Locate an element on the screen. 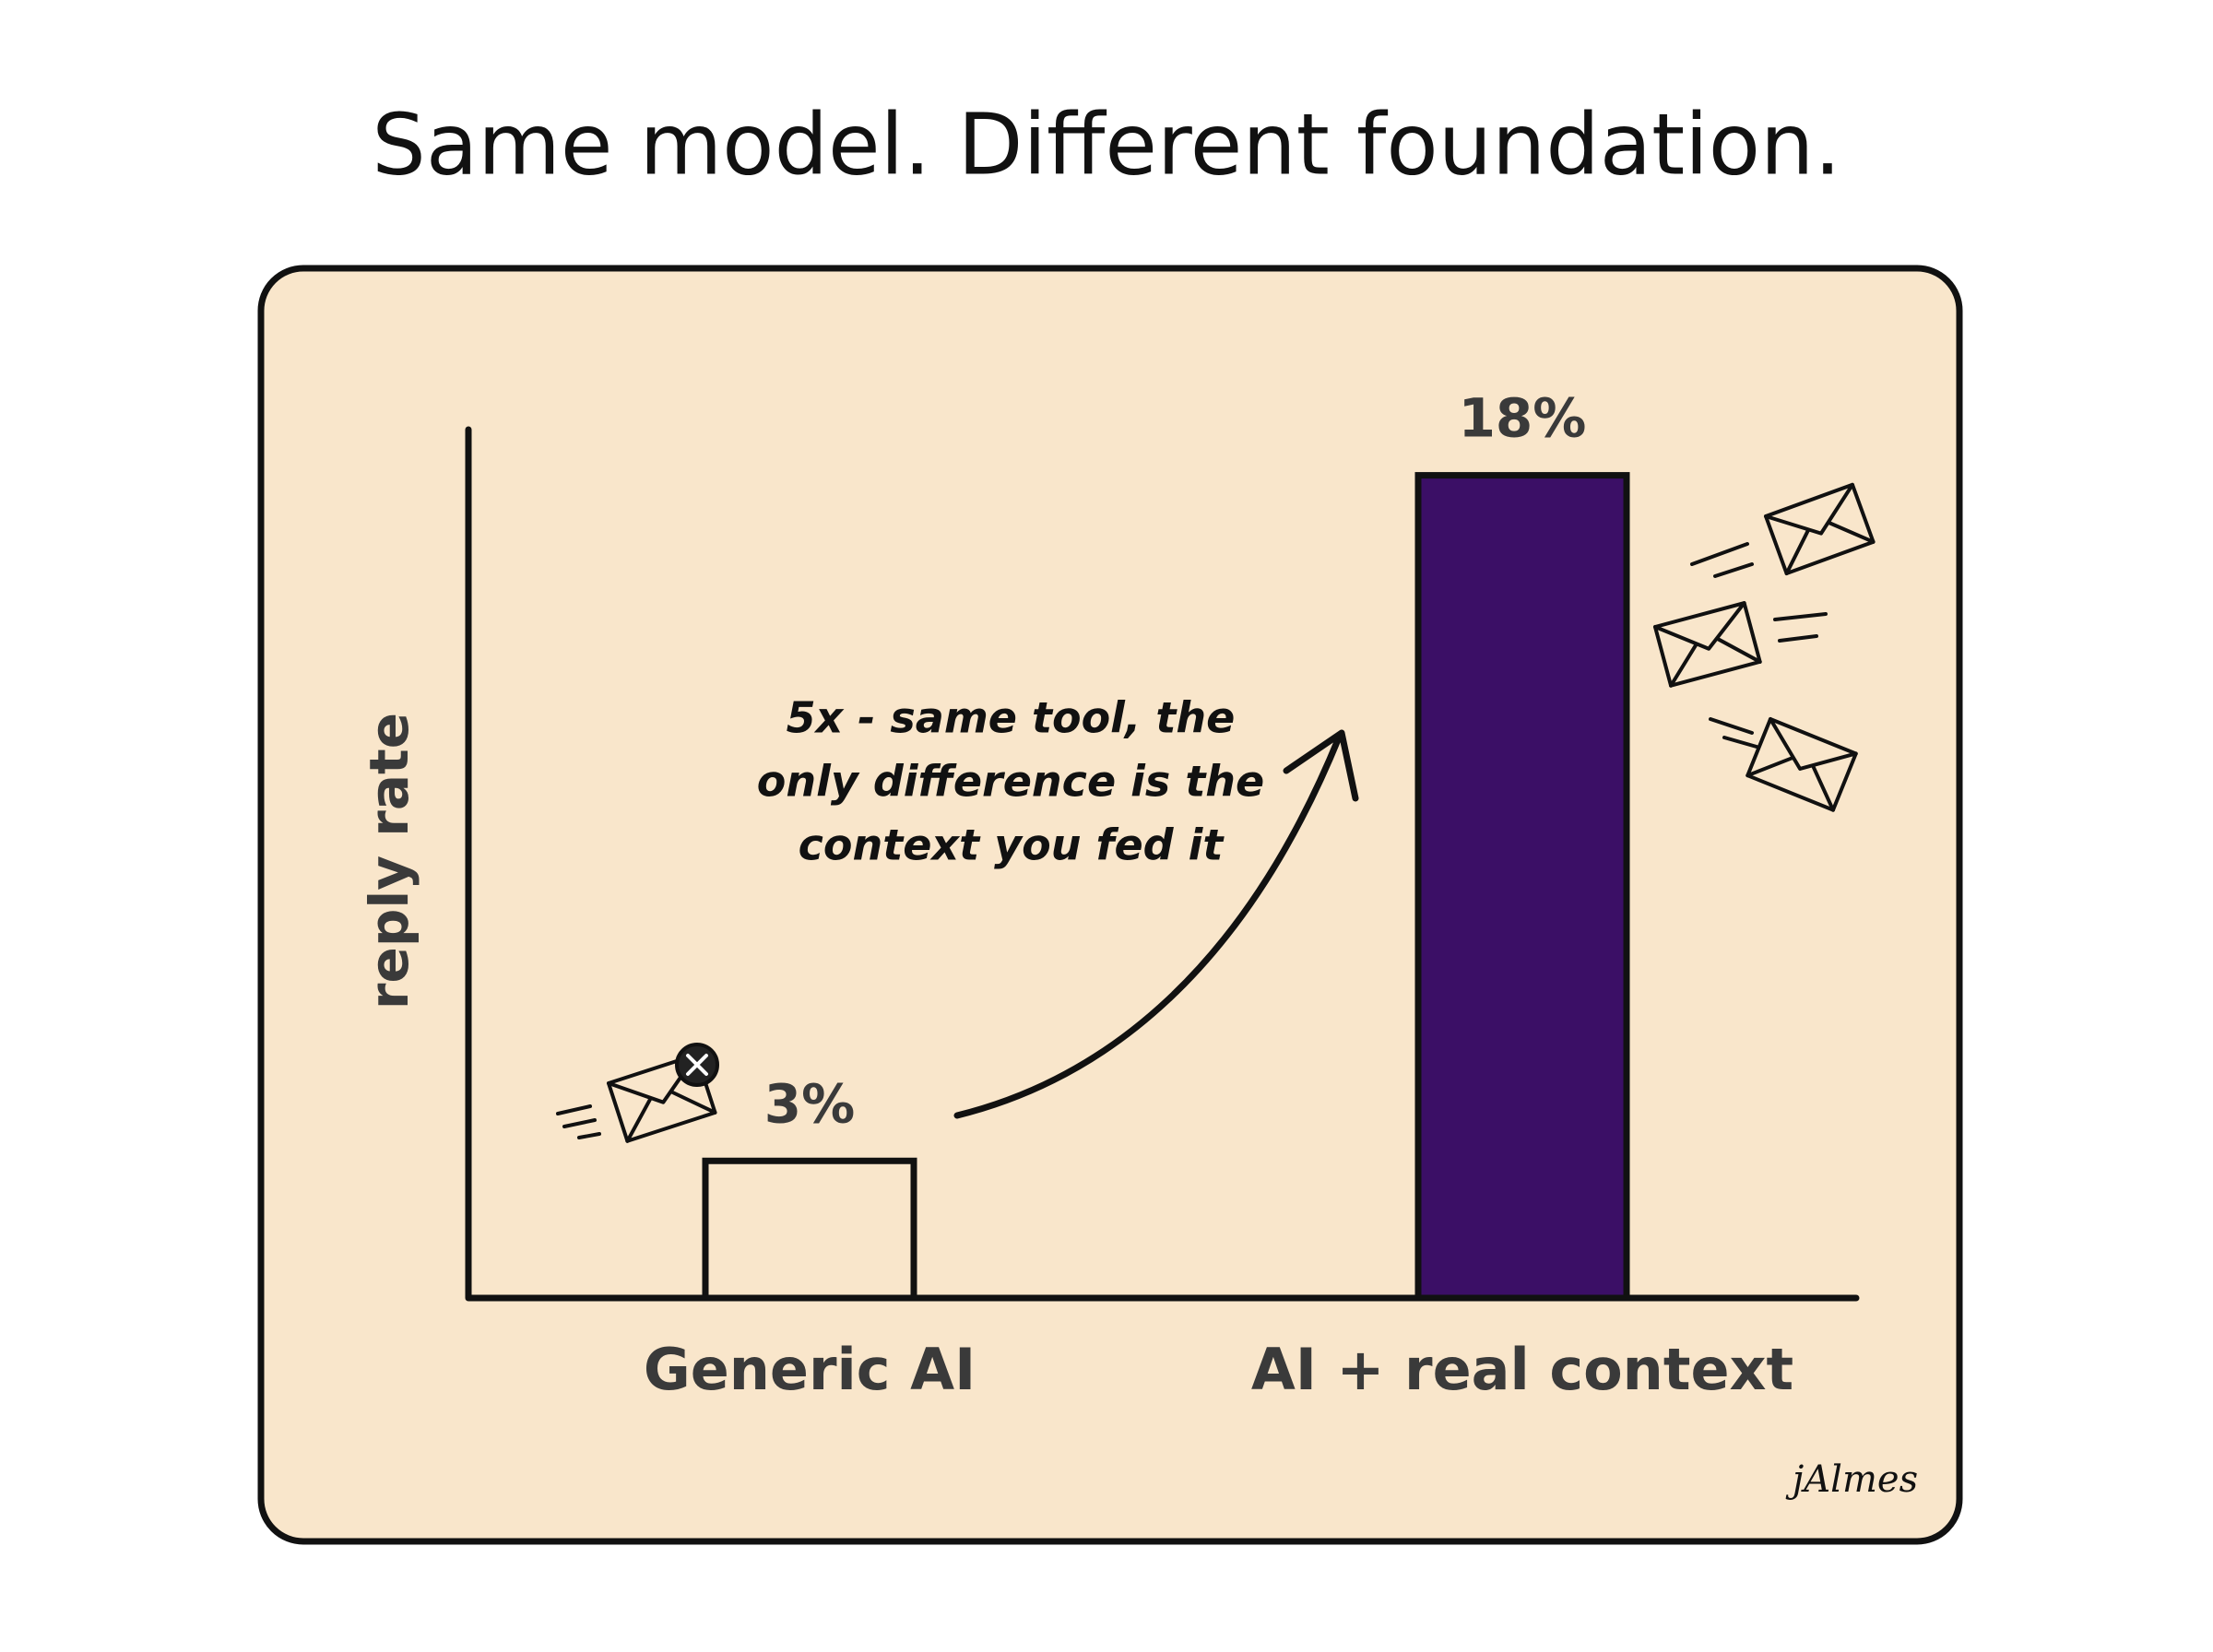 This screenshot has width=2213, height=1652. signature: jAlmes is located at coordinates (1851, 1479).